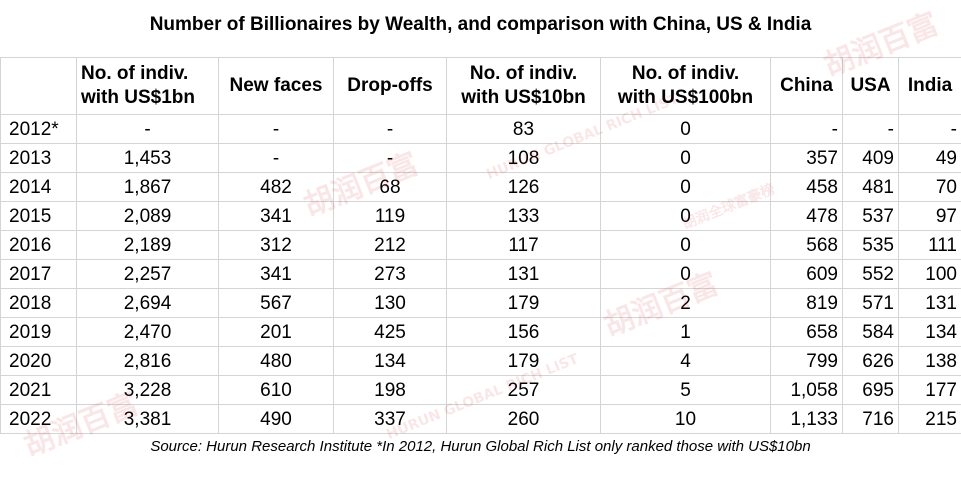  What do you see at coordinates (390, 332) in the screenshot?
I see `cell-drop-offs: 425` at bounding box center [390, 332].